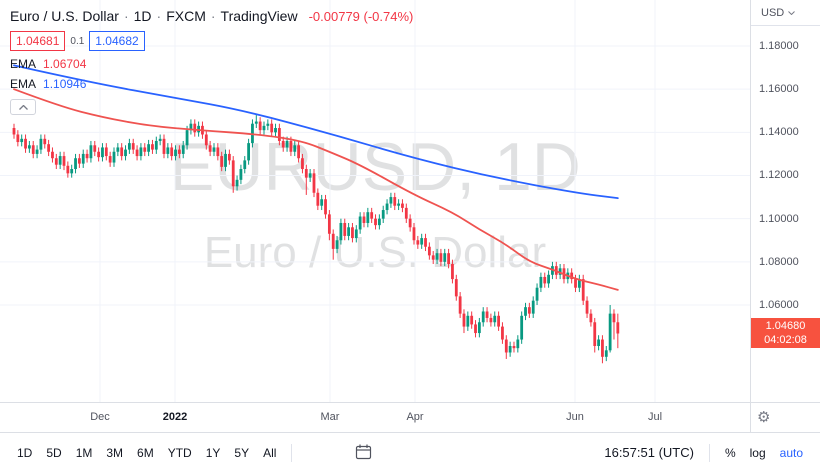  I want to click on time-axis-label: Apr, so click(415, 417).